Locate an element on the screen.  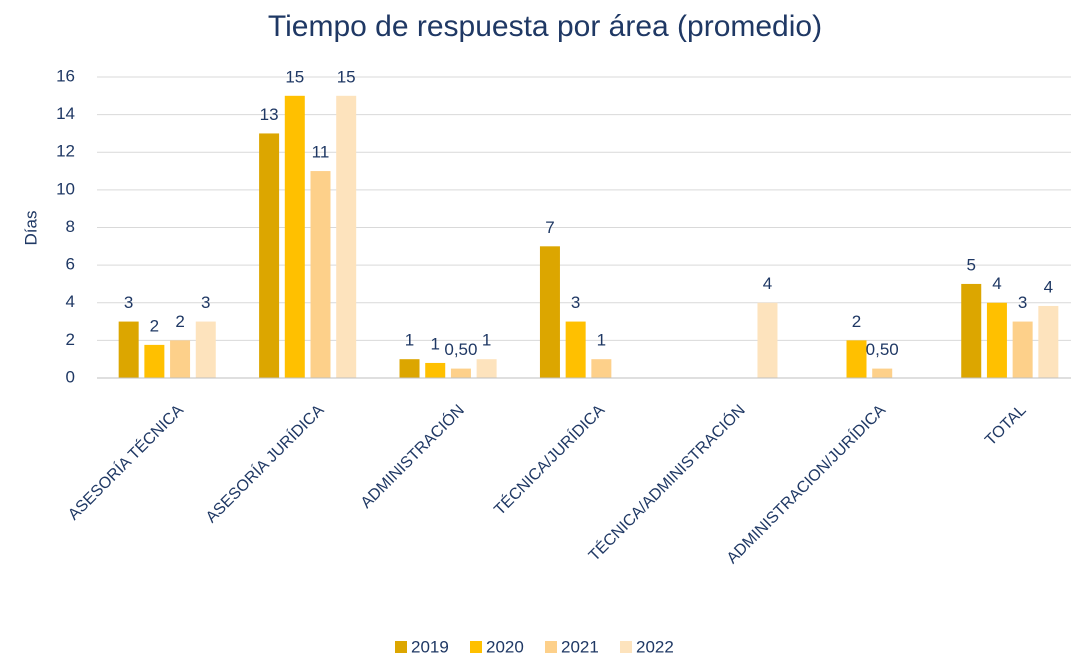
x-tick-label: ASESORÍA TÉCNICA is located at coordinates (125, 461).